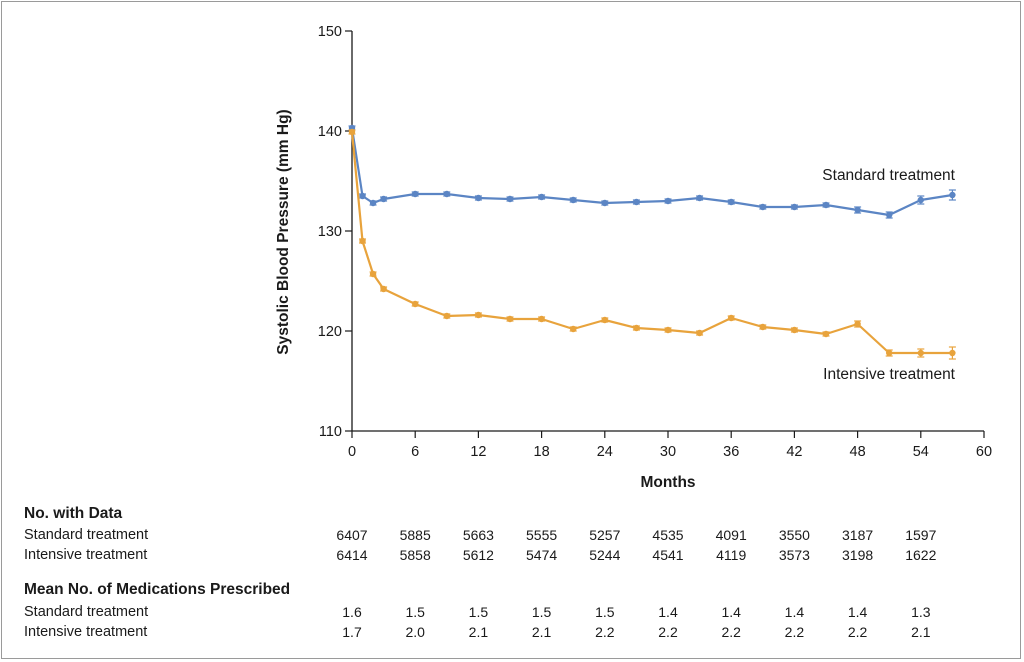 This screenshot has width=1024, height=662. What do you see at coordinates (478, 452) in the screenshot?
I see `x-tick-label: 12` at bounding box center [478, 452].